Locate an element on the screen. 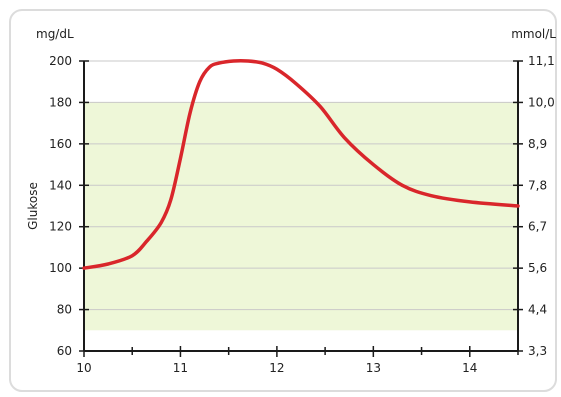 The width and height of the screenshot is (561, 397). y-tick-label-right: 11,1 is located at coordinates (541, 61).